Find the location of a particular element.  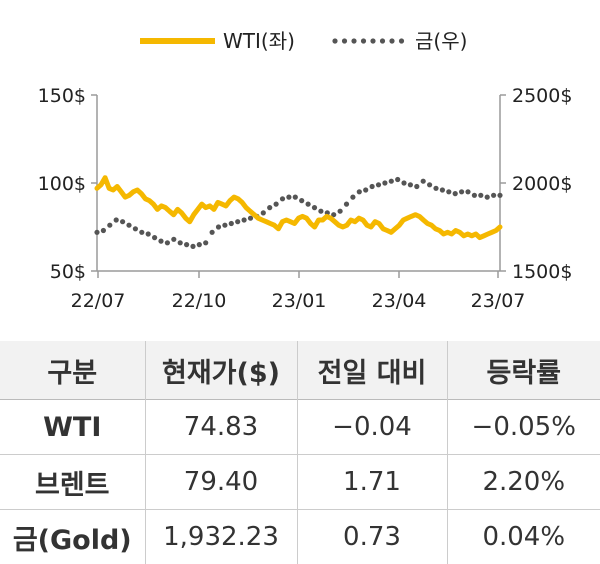

legend-gold-swatch is located at coordinates (368, 40).